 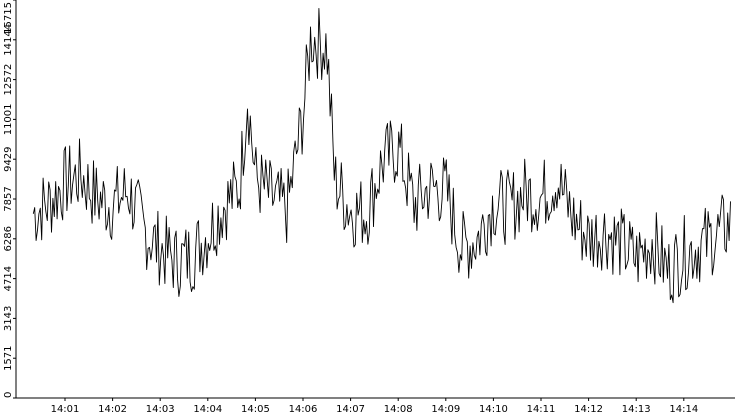 What do you see at coordinates (160, 409) in the screenshot?
I see `x-tick-label: 14:03` at bounding box center [160, 409].